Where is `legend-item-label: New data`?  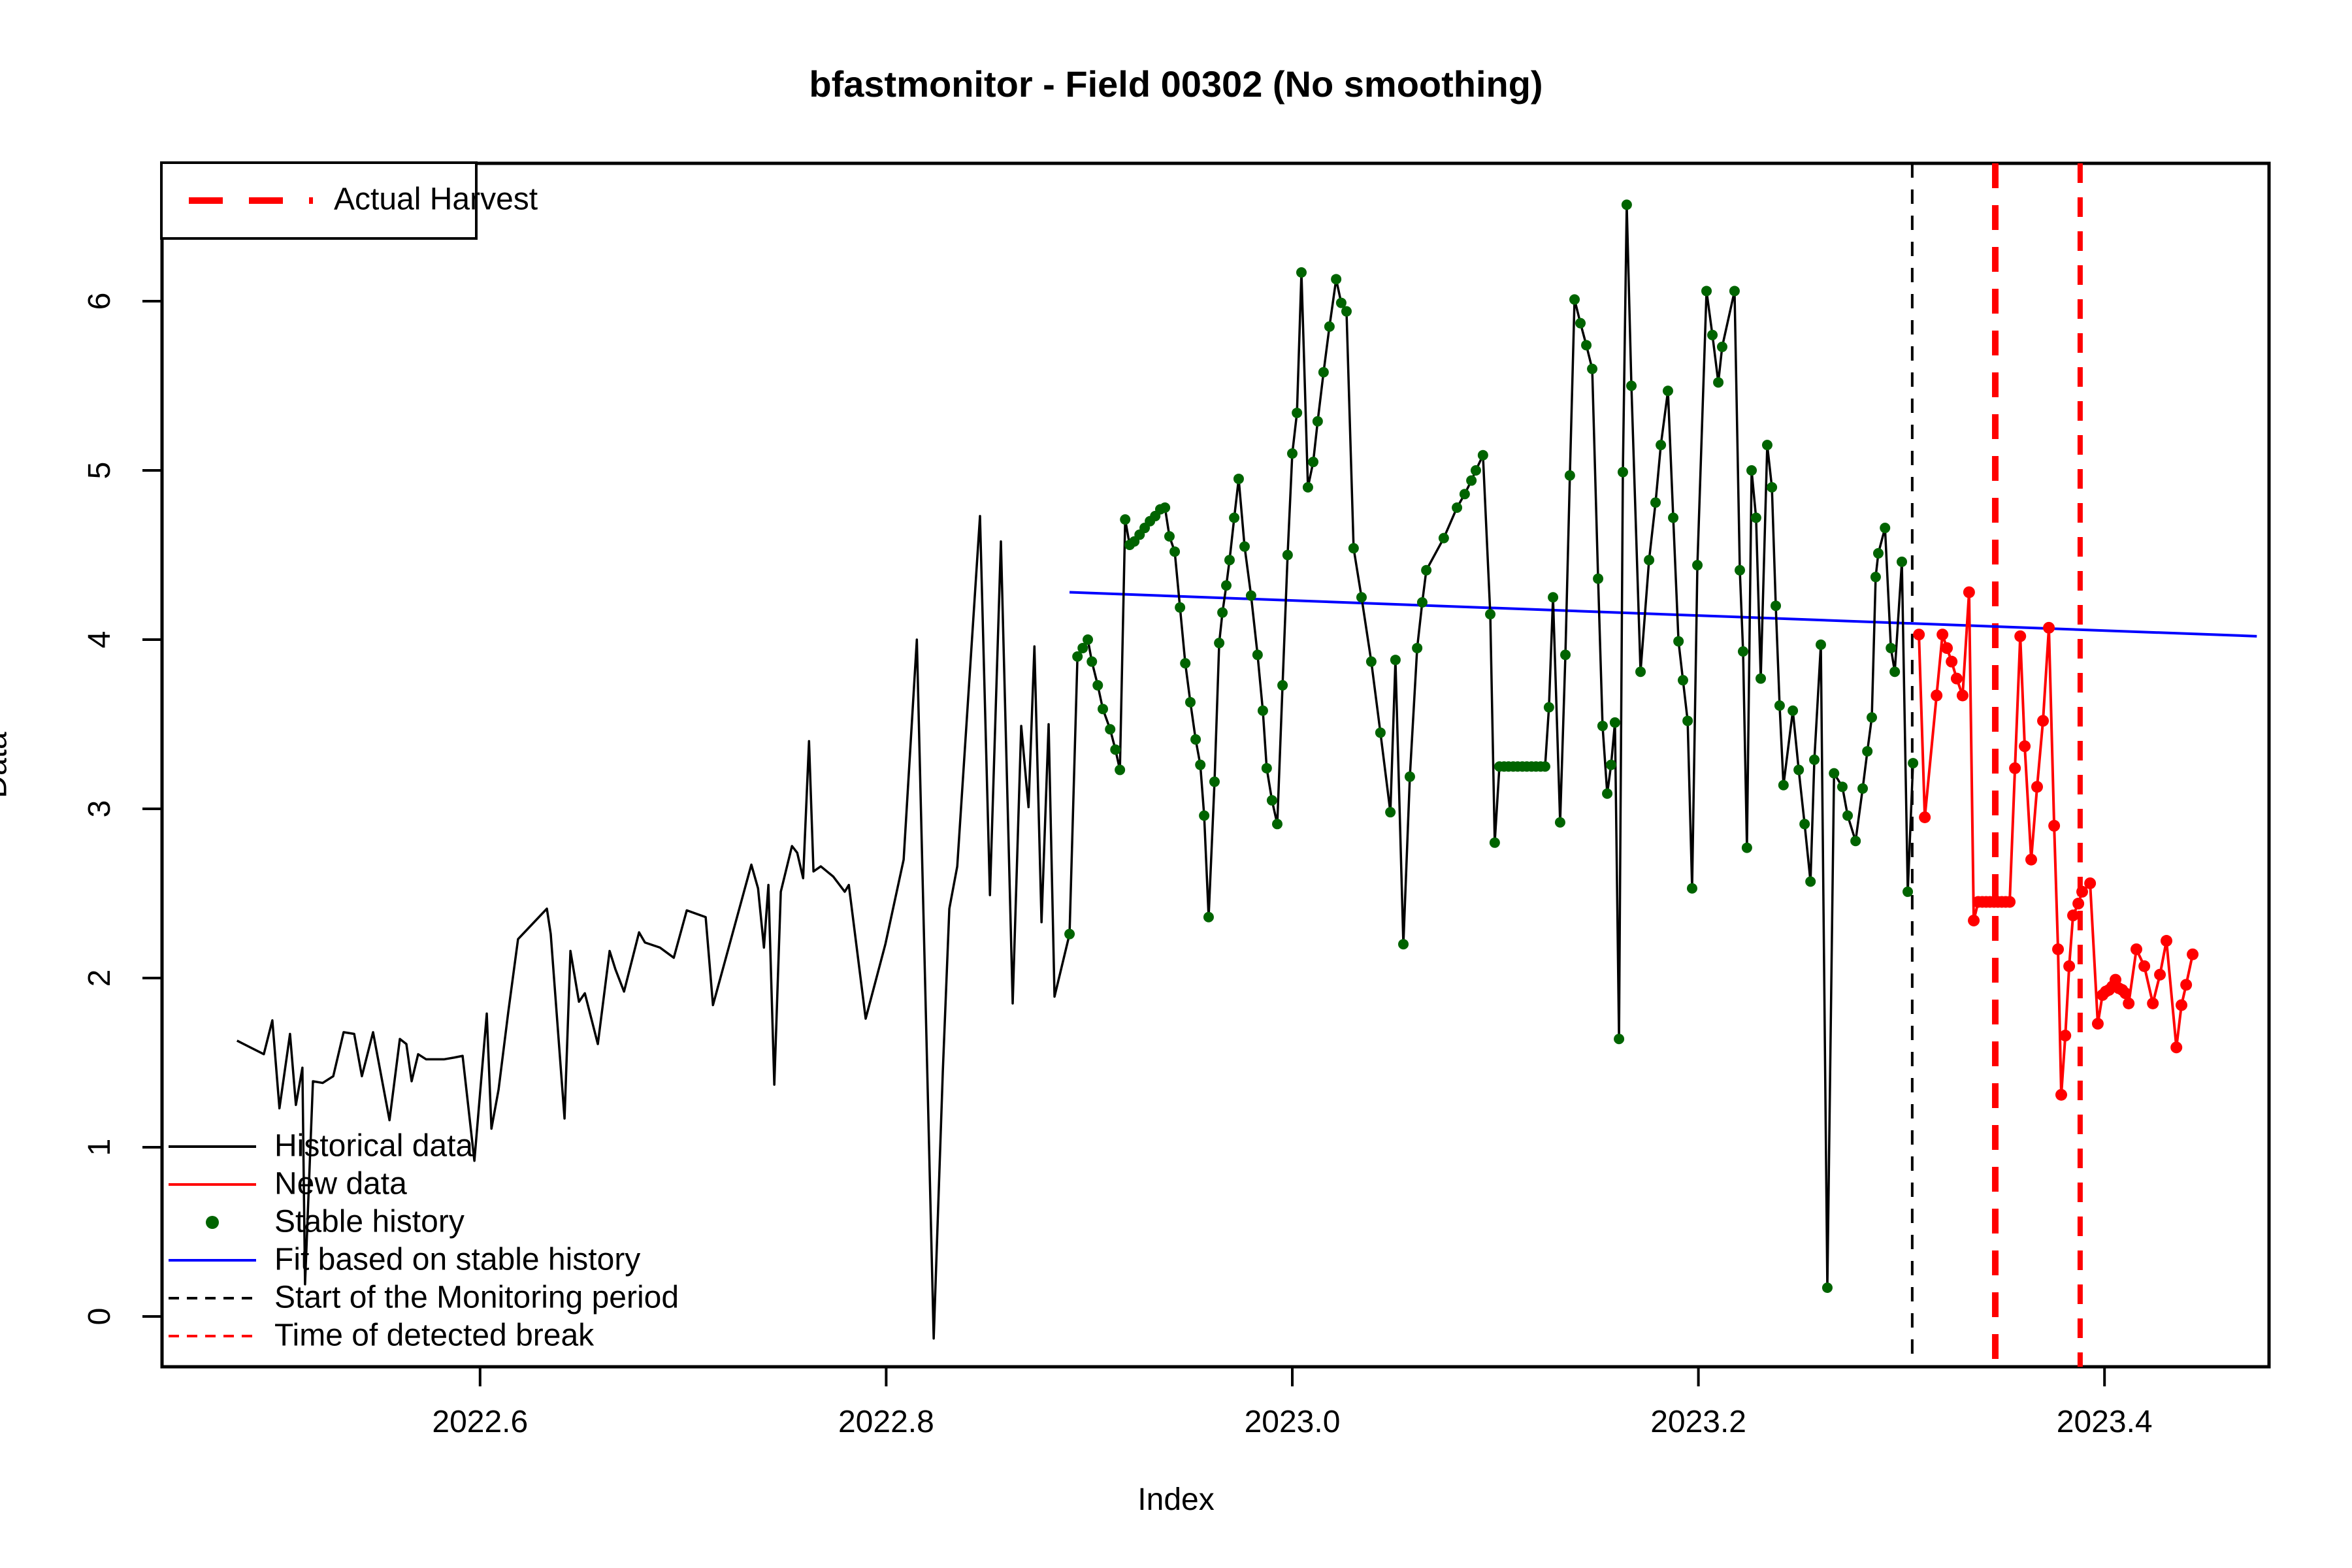
legend-item-label: New data is located at coordinates (340, 1183).